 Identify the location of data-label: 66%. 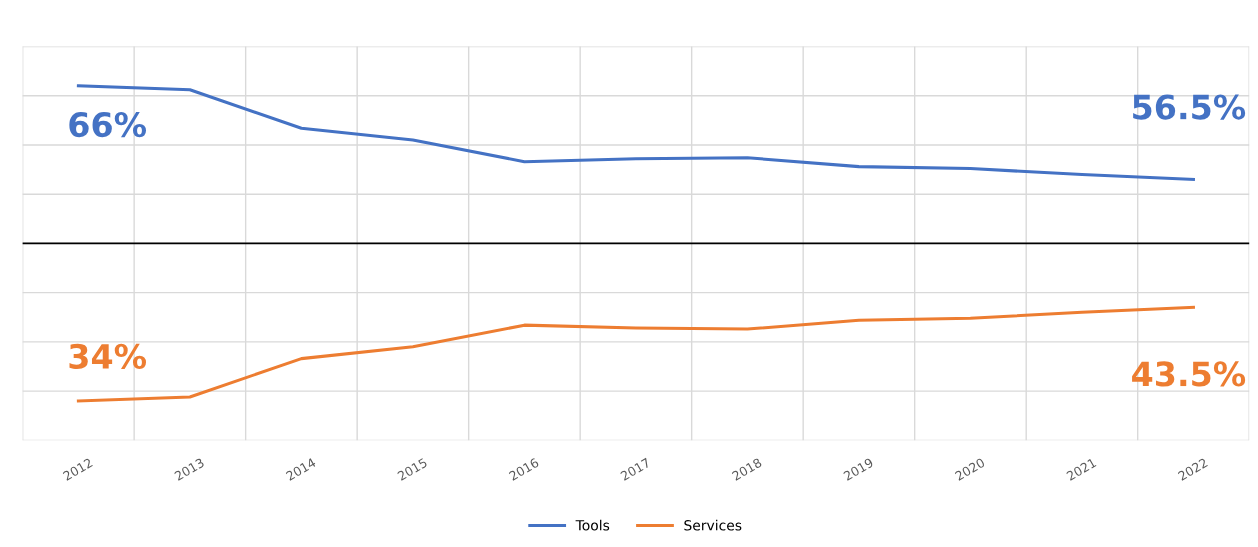
(108, 125).